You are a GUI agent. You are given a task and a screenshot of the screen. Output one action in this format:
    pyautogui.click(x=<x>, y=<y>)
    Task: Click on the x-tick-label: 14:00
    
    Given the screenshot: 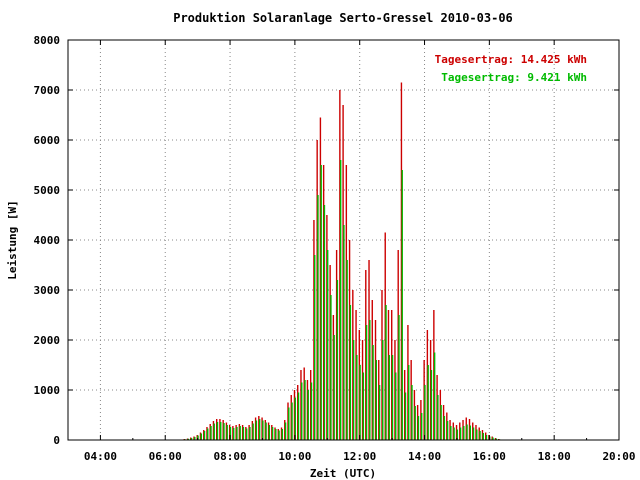 What is the action you would take?
    pyautogui.click(x=424, y=456)
    